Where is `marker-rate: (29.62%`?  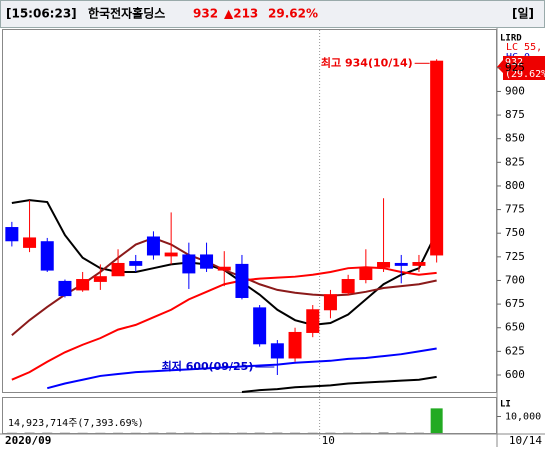 marker-rate: (29.62% is located at coordinates (525, 74).